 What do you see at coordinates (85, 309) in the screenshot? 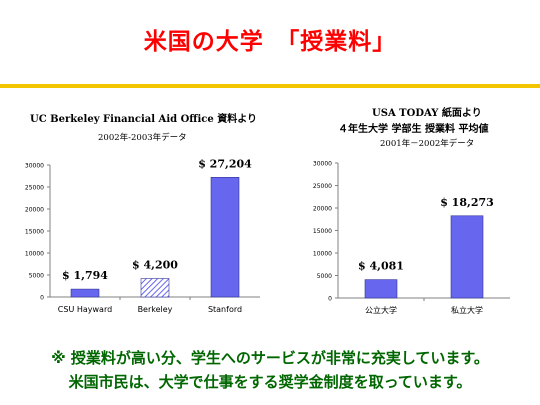
I see `left-chart-category-label: CSU Hayward` at bounding box center [85, 309].